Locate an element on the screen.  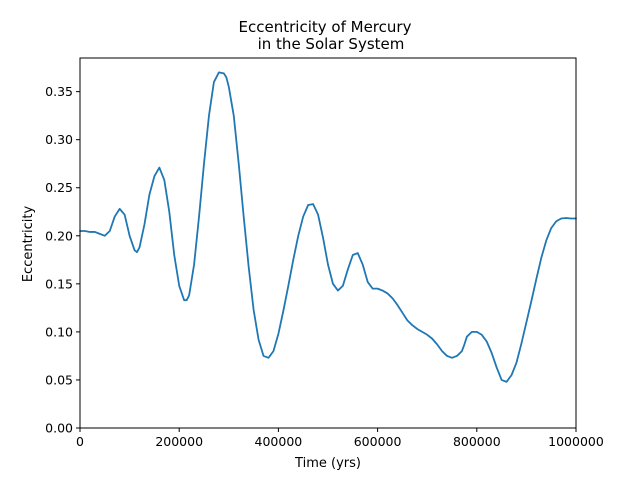
y-tick-label: 0.35 is located at coordinates (59, 91).